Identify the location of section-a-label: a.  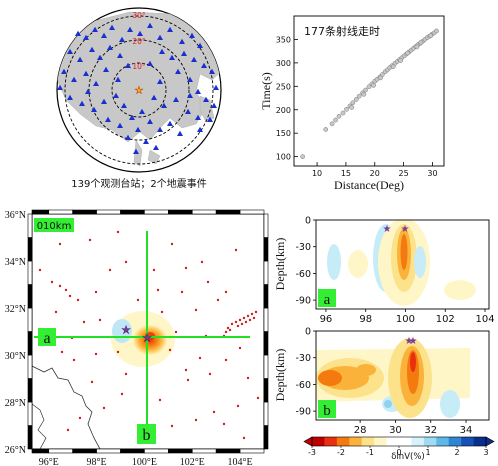
(327, 300).